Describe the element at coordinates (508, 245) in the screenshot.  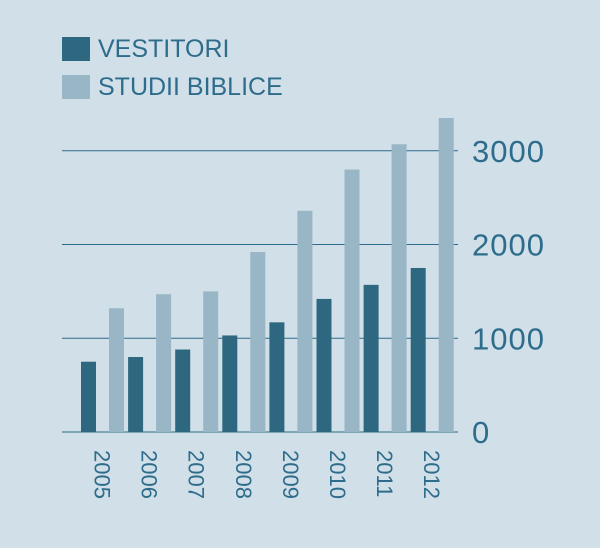
I see `y-tick-label: 2000` at that location.